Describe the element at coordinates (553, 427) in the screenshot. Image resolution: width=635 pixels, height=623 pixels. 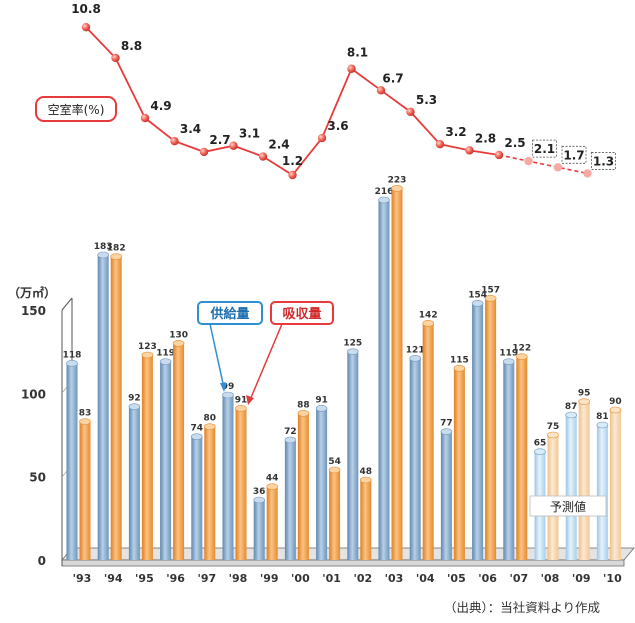
I see `bar-value-label: 75` at that location.